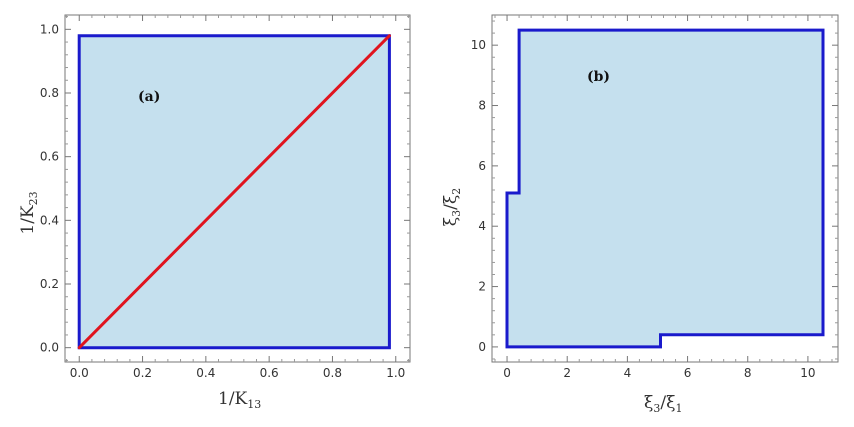 This screenshot has height=427, width=854. What do you see at coordinates (748, 373) in the screenshot?
I see `x-tick-label-b: 8` at bounding box center [748, 373].